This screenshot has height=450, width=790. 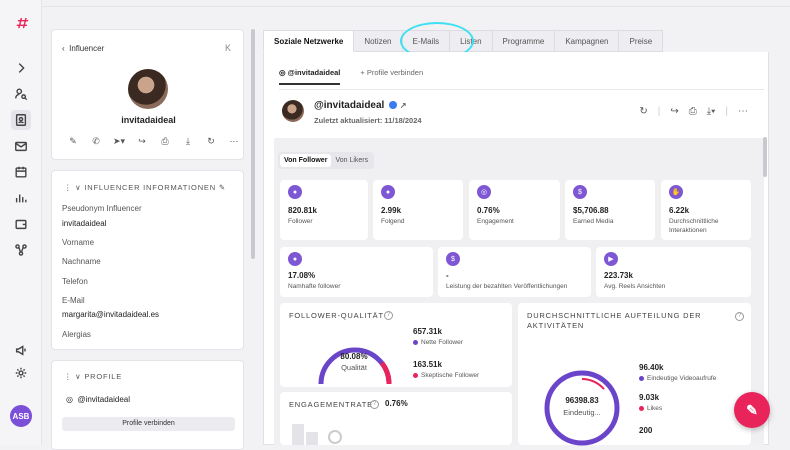 What do you see at coordinates (641, 41) in the screenshot?
I see `tab-prices: Preise` at bounding box center [641, 41].